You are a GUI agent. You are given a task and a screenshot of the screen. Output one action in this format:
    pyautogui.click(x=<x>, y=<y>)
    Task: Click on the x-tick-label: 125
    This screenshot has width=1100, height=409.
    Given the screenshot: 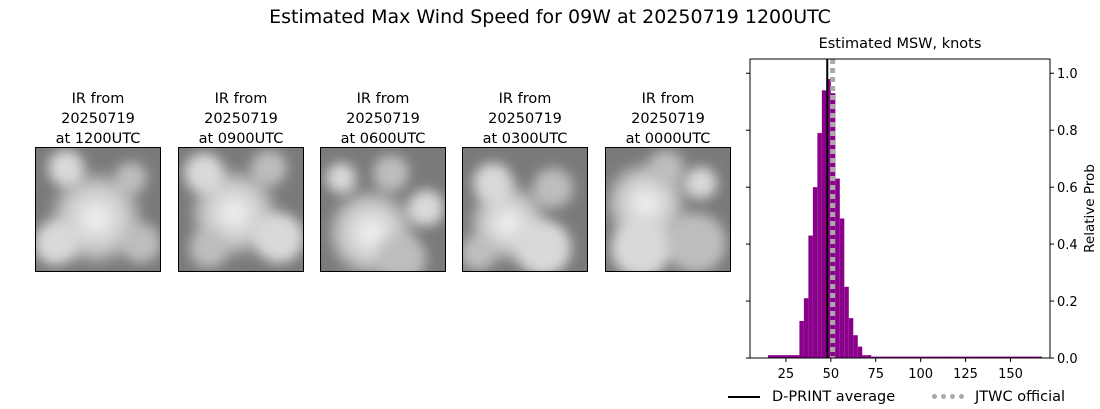 What is the action you would take?
    pyautogui.click(x=965, y=374)
    